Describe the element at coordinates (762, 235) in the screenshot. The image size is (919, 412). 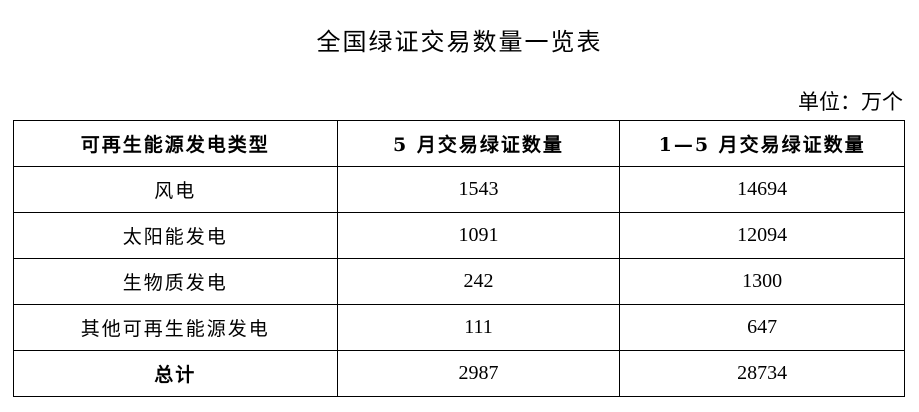
I see `cell-jan-may: 12094` at that location.